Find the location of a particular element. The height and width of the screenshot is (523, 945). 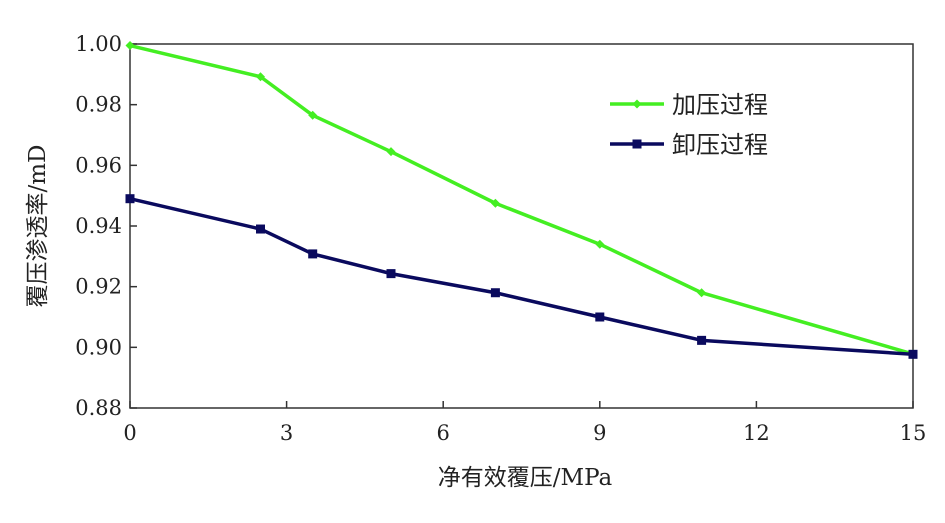

x-tick-label: 15 is located at coordinates (913, 433).